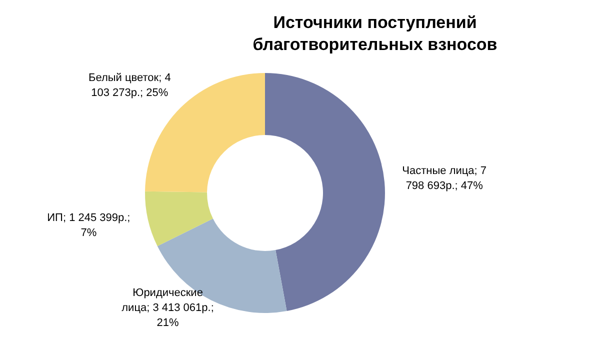  What do you see at coordinates (129, 86) in the screenshot?
I see `slice-label: Белый цветок; 4 103 273р.; 25%` at bounding box center [129, 86].